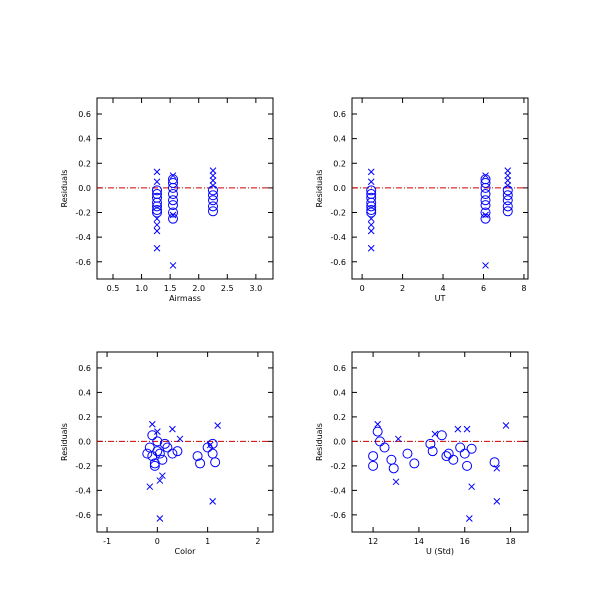  Describe the element at coordinates (255, 288) in the screenshot. I see `x-tick-label: 3.0` at that location.